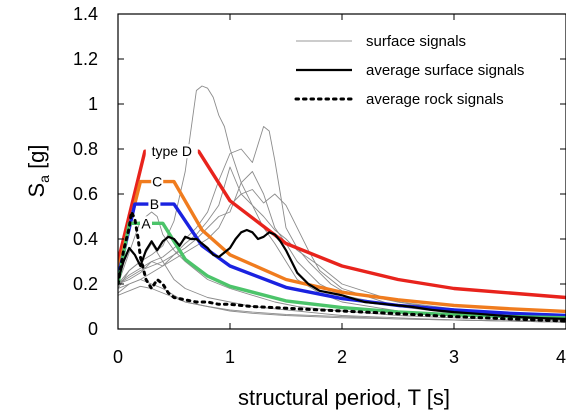 The width and height of the screenshot is (566, 419). What do you see at coordinates (85, 149) in the screenshot?
I see `y-tick-label: 0.8` at bounding box center [85, 149].